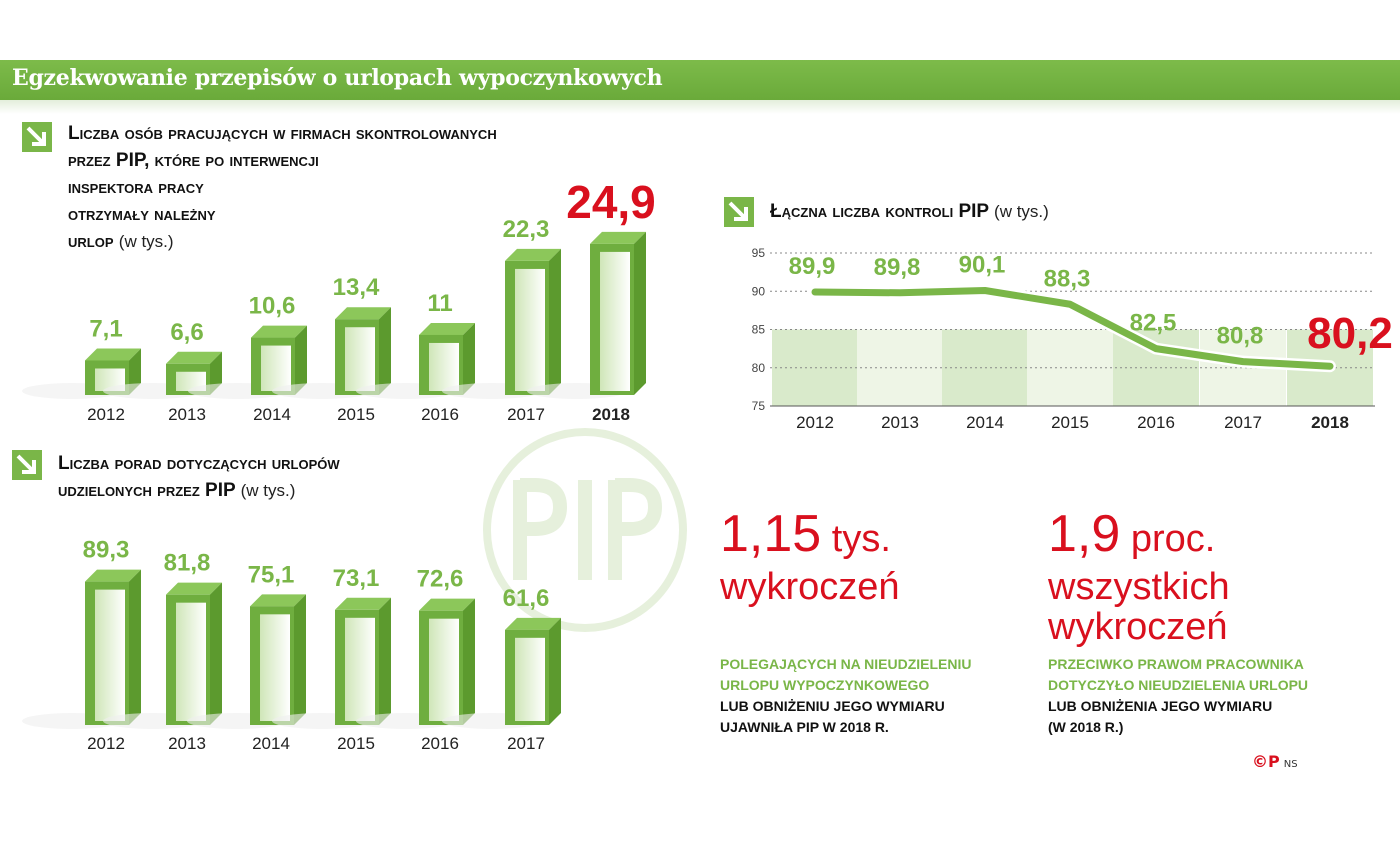 Image resolution: width=1400 pixels, height=860 pixels. I want to click on note-line: (w 2018 r.), so click(1086, 727).